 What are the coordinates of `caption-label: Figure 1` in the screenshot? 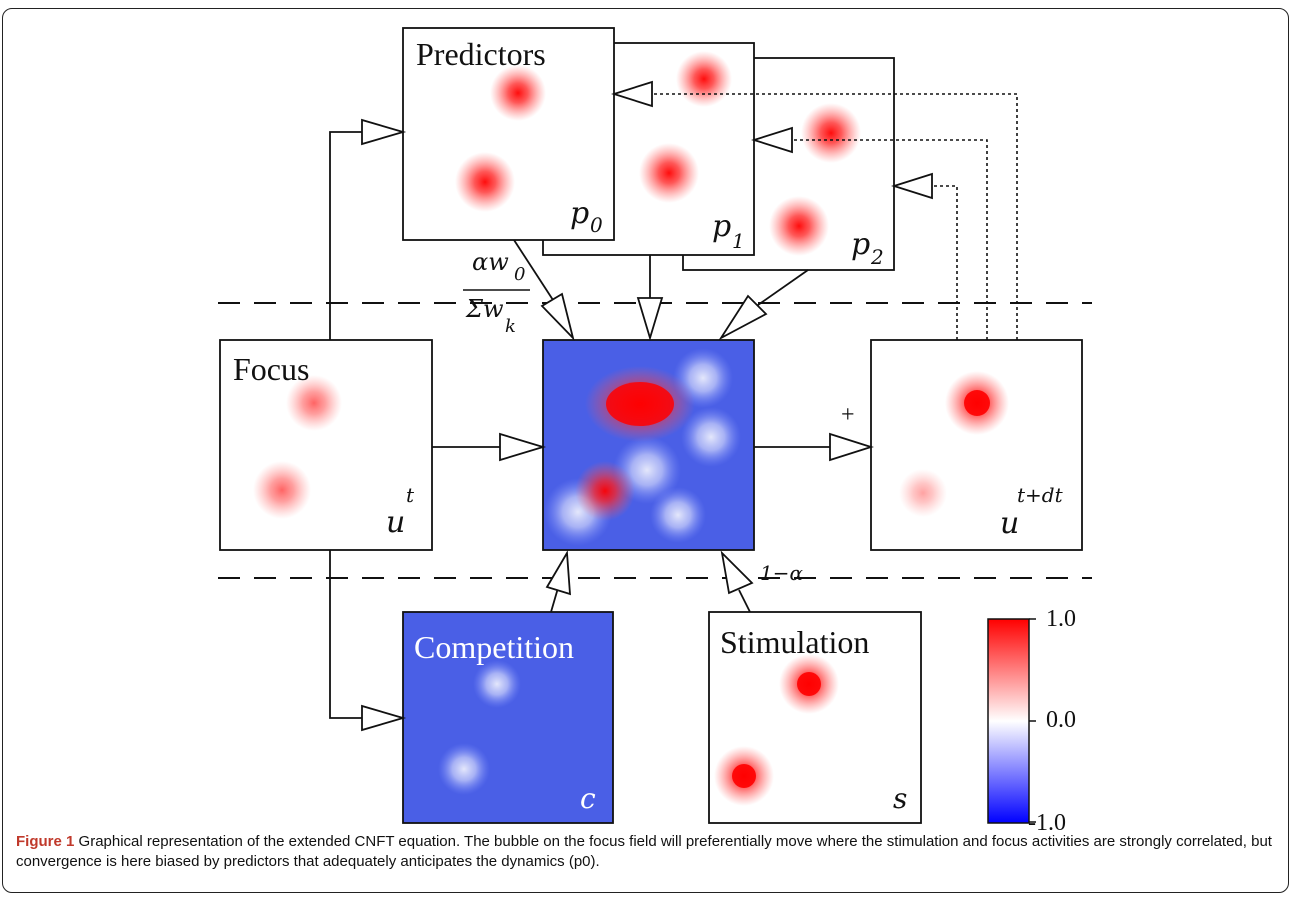 It's located at (45, 841).